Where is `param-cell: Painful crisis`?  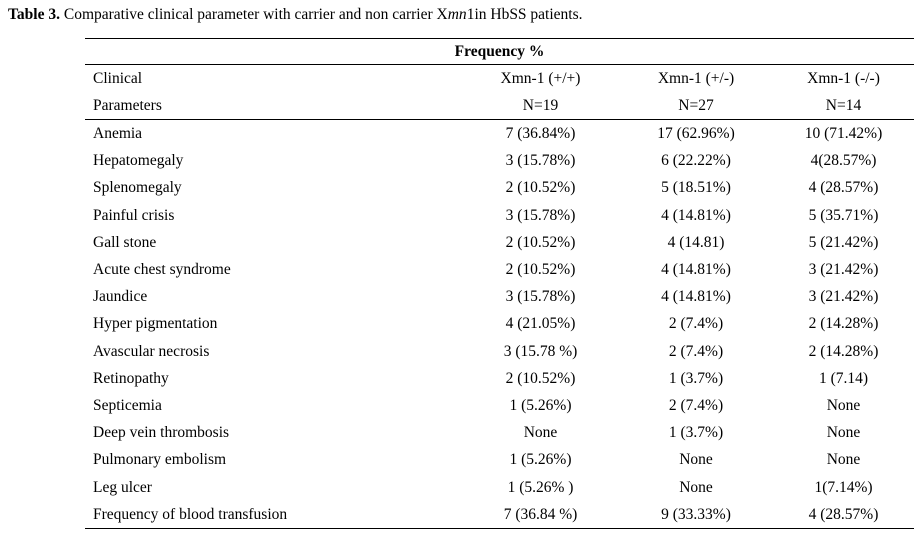
param-cell: Painful crisis is located at coordinates (134, 215).